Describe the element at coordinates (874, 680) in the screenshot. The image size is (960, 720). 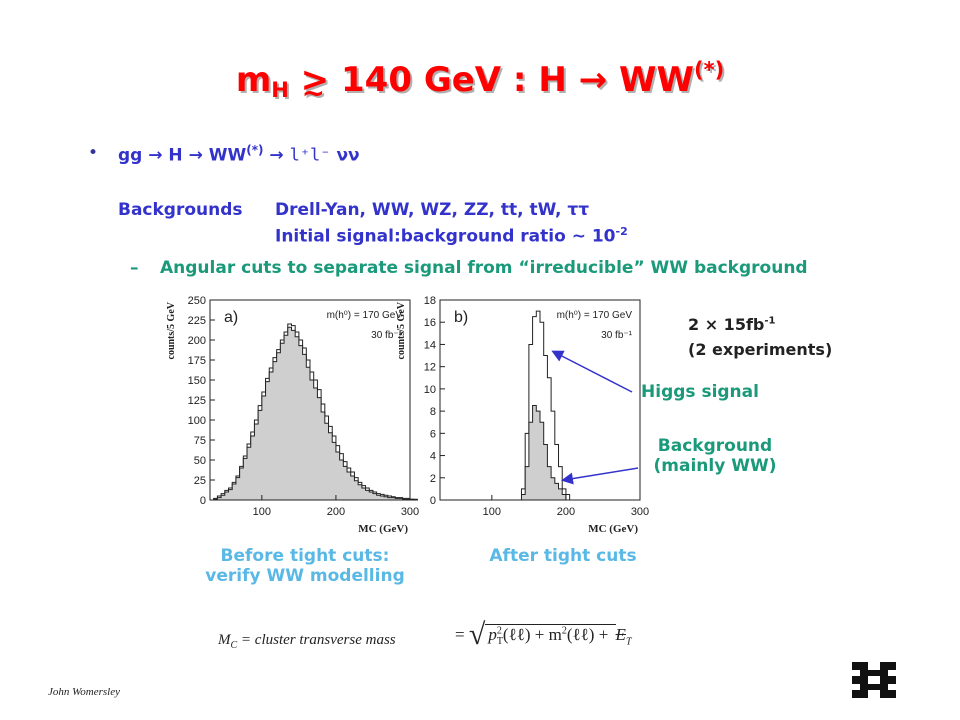
I see `fermilab-logo-icon` at that location.